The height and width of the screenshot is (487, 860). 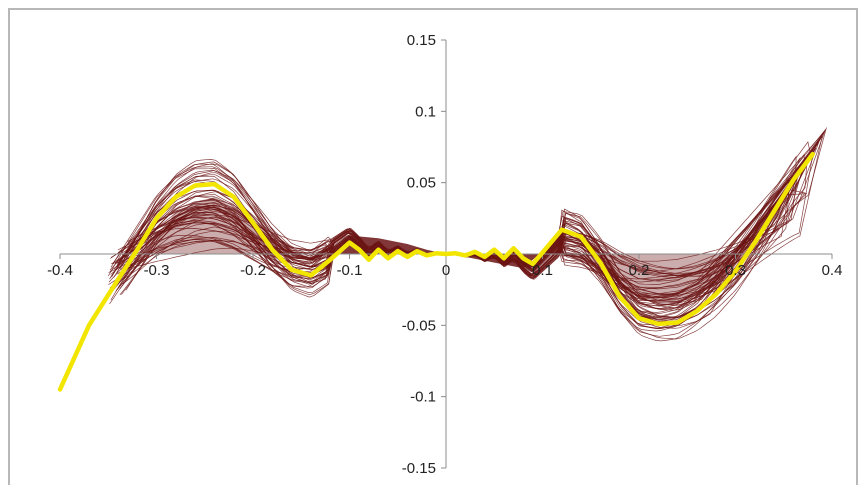 What do you see at coordinates (388, 248) in the screenshot?
I see `family-fill-left` at bounding box center [388, 248].